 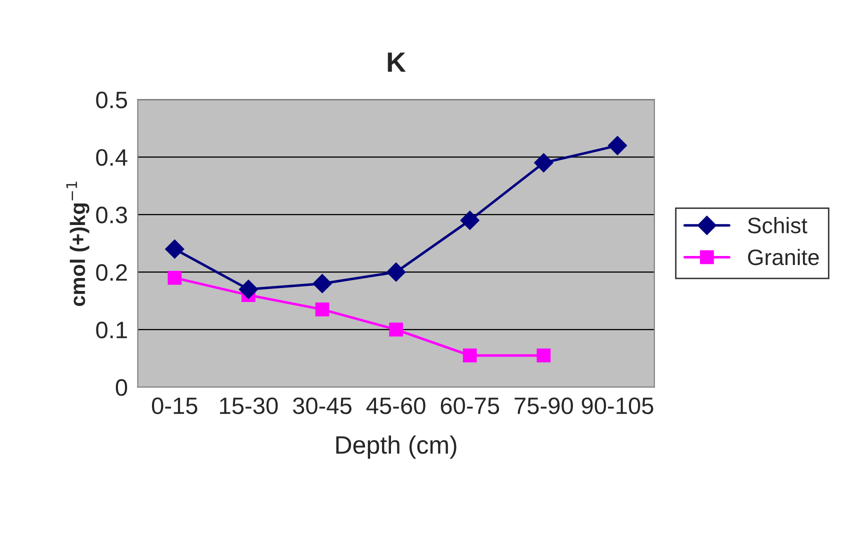 I want to click on legend-label: Schist, so click(x=778, y=225).